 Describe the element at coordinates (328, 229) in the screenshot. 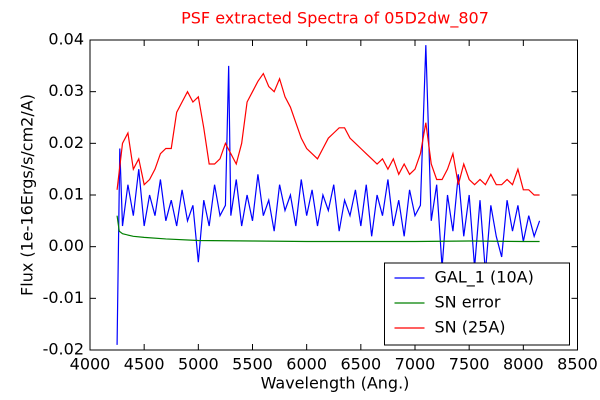

I see `series-line` at that location.